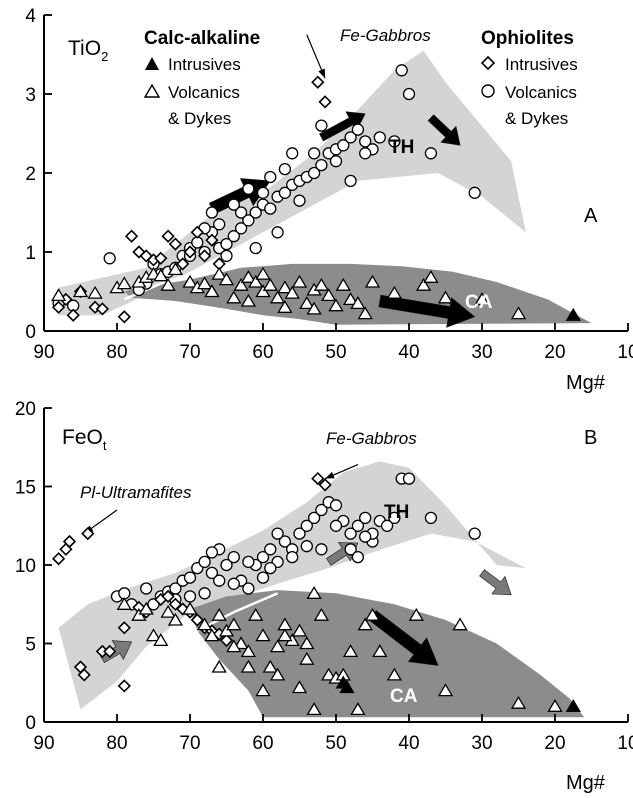 The image size is (633, 798). Describe the element at coordinates (541, 64) in the screenshot. I see `legend-label-oph-intrusives: Intrusives` at that location.